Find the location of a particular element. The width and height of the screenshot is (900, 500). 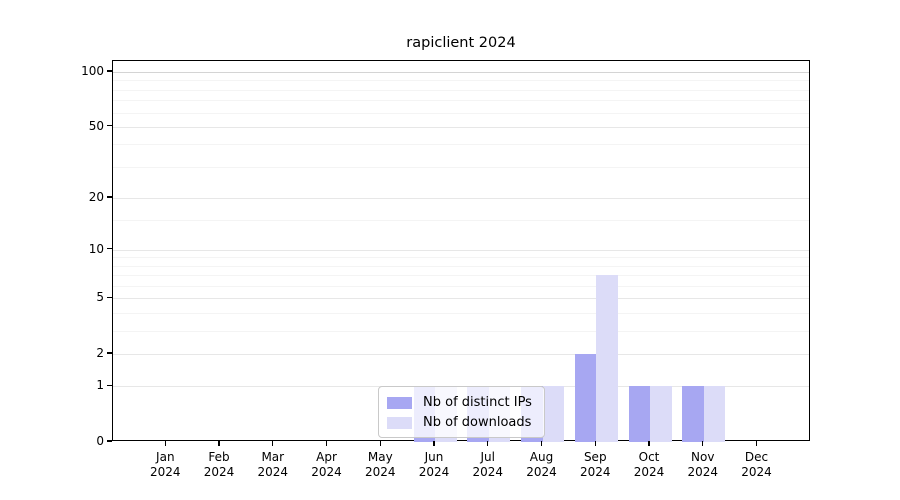

x-axis-label-feb: Feb 2024 is located at coordinates (219, 465).